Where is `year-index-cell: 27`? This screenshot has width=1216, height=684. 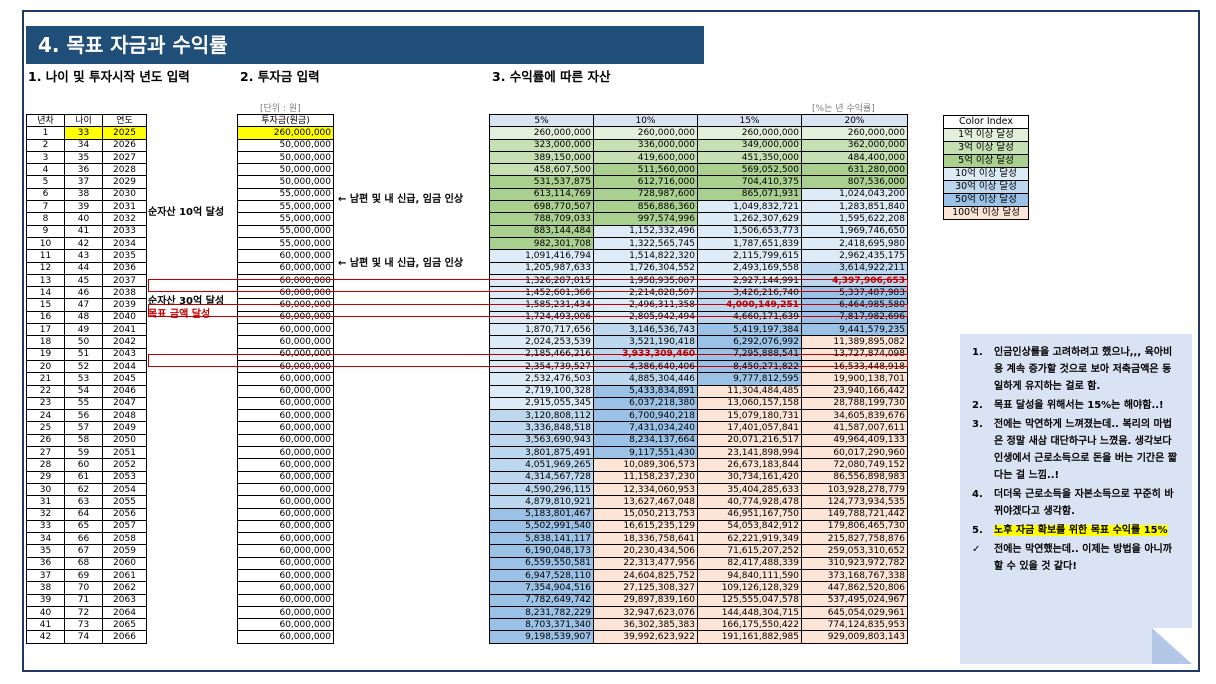
year-index-cell: 27 is located at coordinates (45, 453).